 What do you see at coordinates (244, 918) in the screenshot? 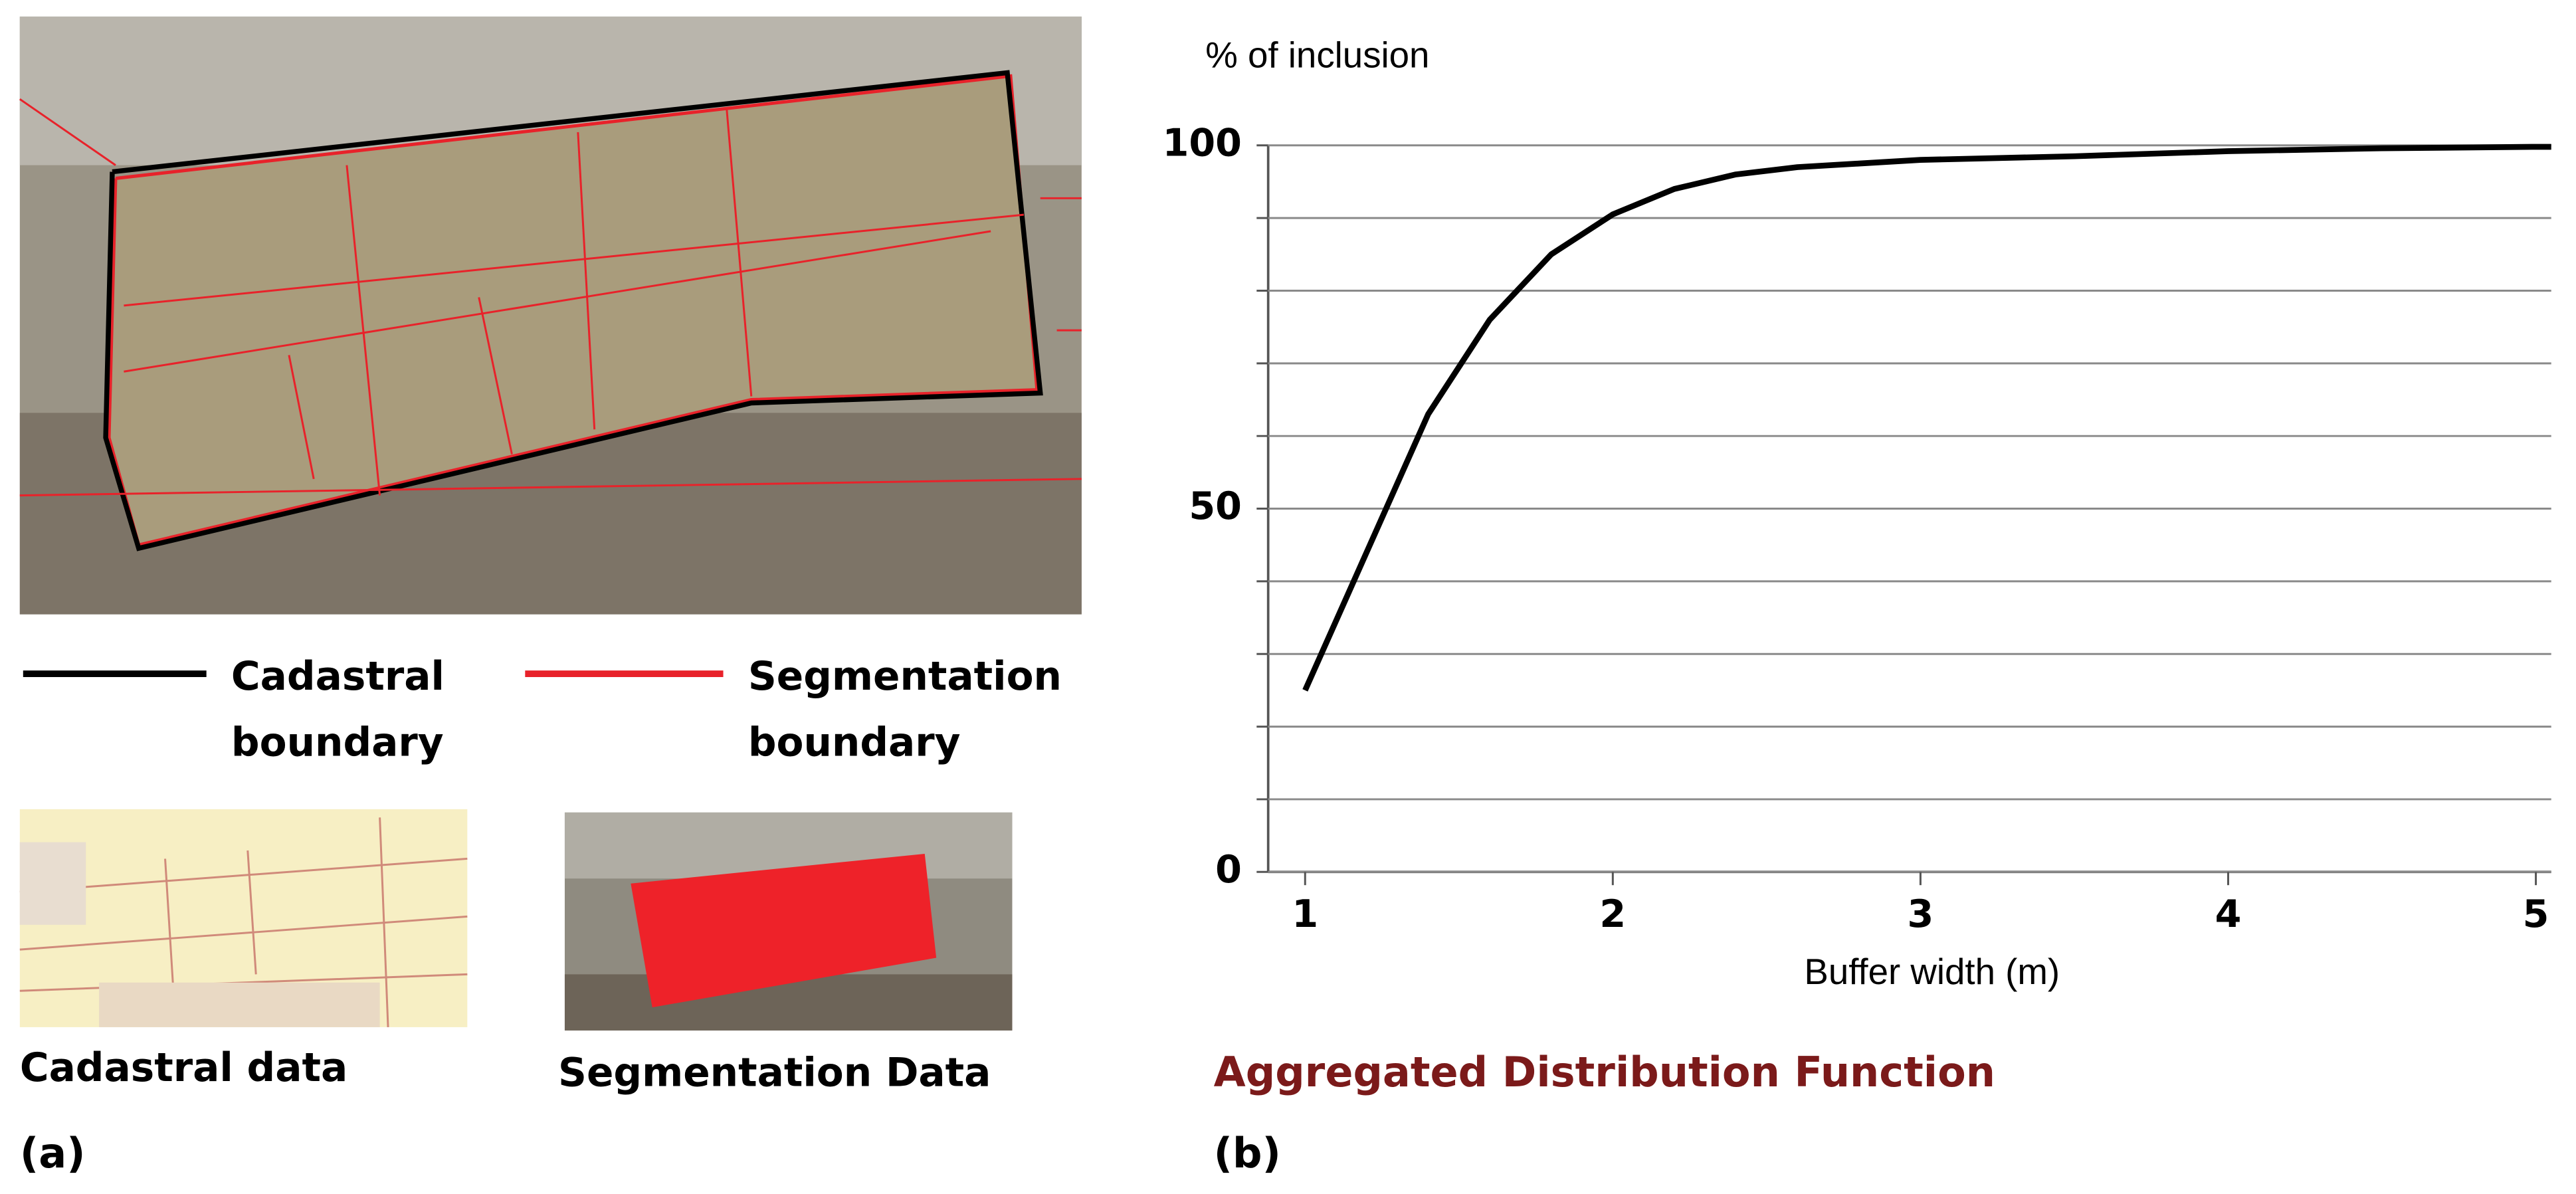
I see `cadastral-thumbnail` at bounding box center [244, 918].